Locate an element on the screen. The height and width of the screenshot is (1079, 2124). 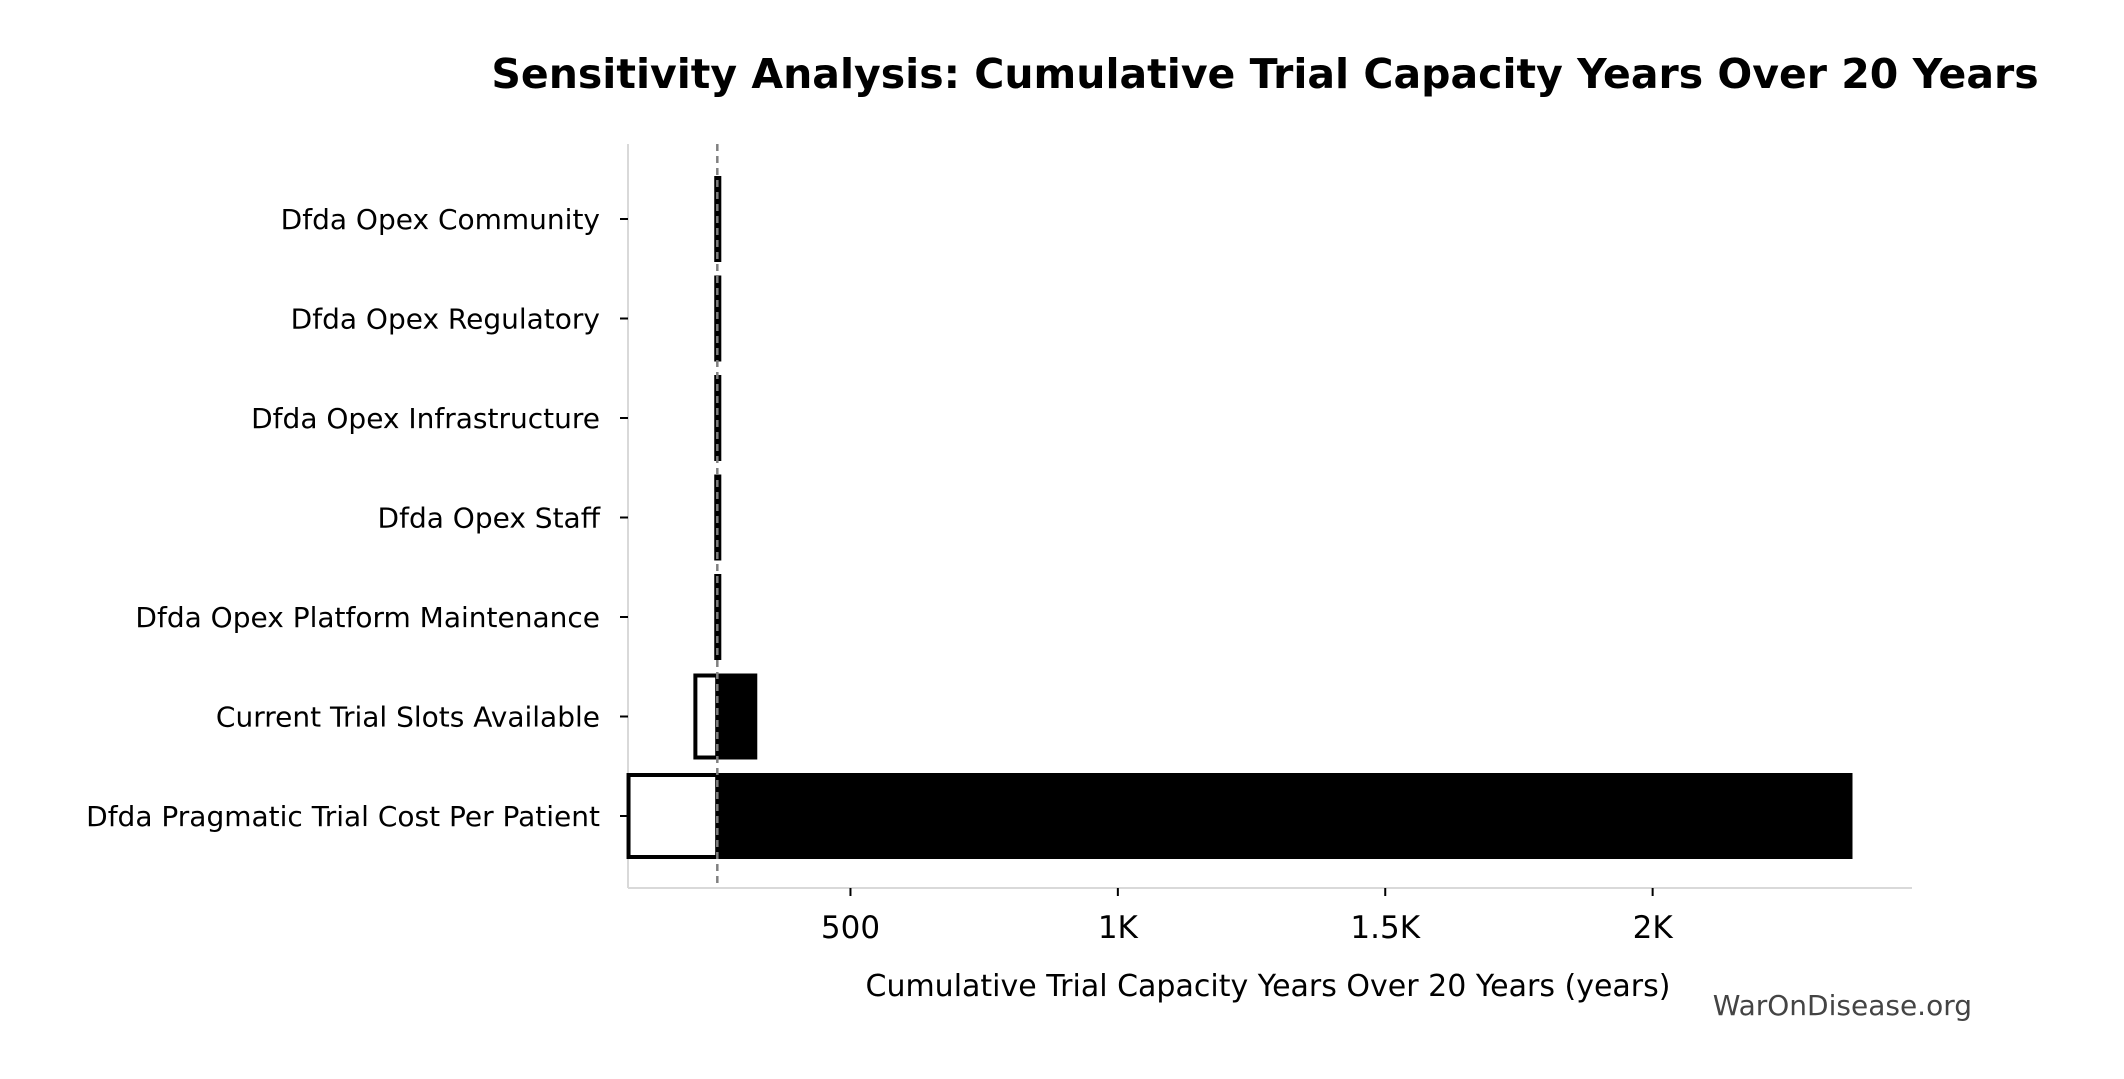
category-label: Dfda Opex Staff is located at coordinates (489, 518).